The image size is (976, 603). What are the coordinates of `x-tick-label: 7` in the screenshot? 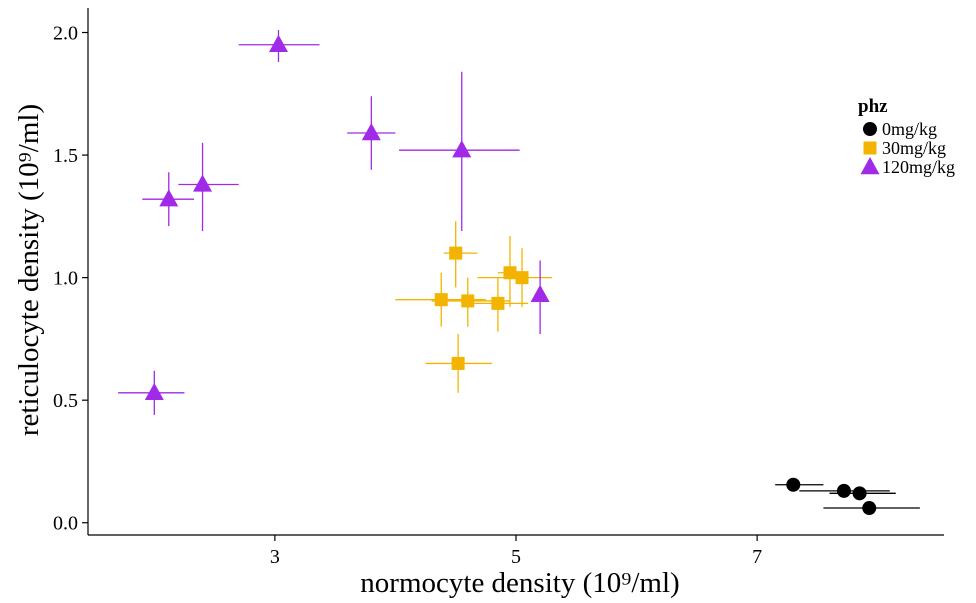 It's located at (757, 557).